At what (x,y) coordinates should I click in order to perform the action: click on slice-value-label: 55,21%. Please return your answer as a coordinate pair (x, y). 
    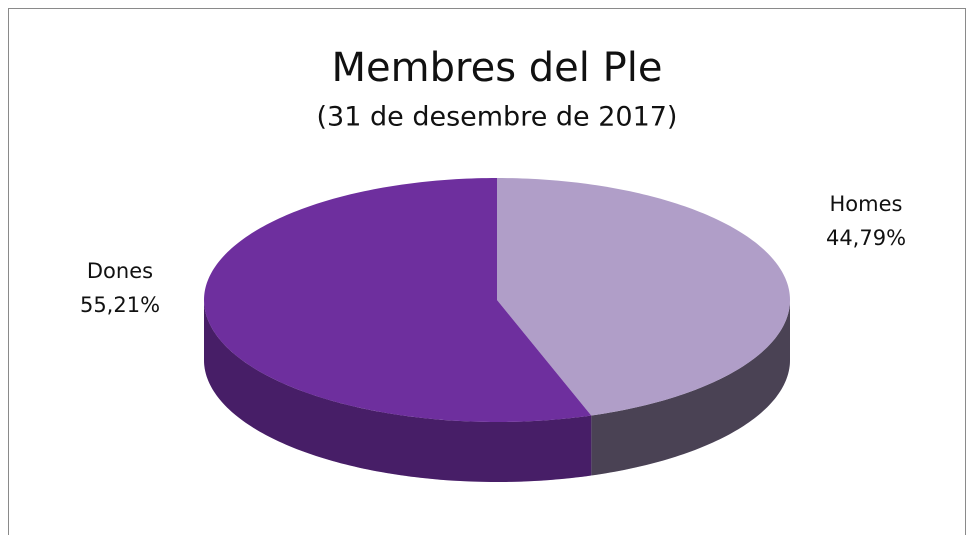
    Looking at the image, I should click on (120, 305).